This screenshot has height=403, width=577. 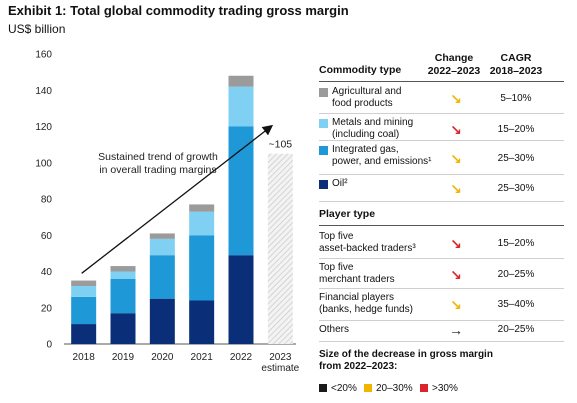 I want to click on player-label: Top five merchant traders, so click(x=357, y=273).